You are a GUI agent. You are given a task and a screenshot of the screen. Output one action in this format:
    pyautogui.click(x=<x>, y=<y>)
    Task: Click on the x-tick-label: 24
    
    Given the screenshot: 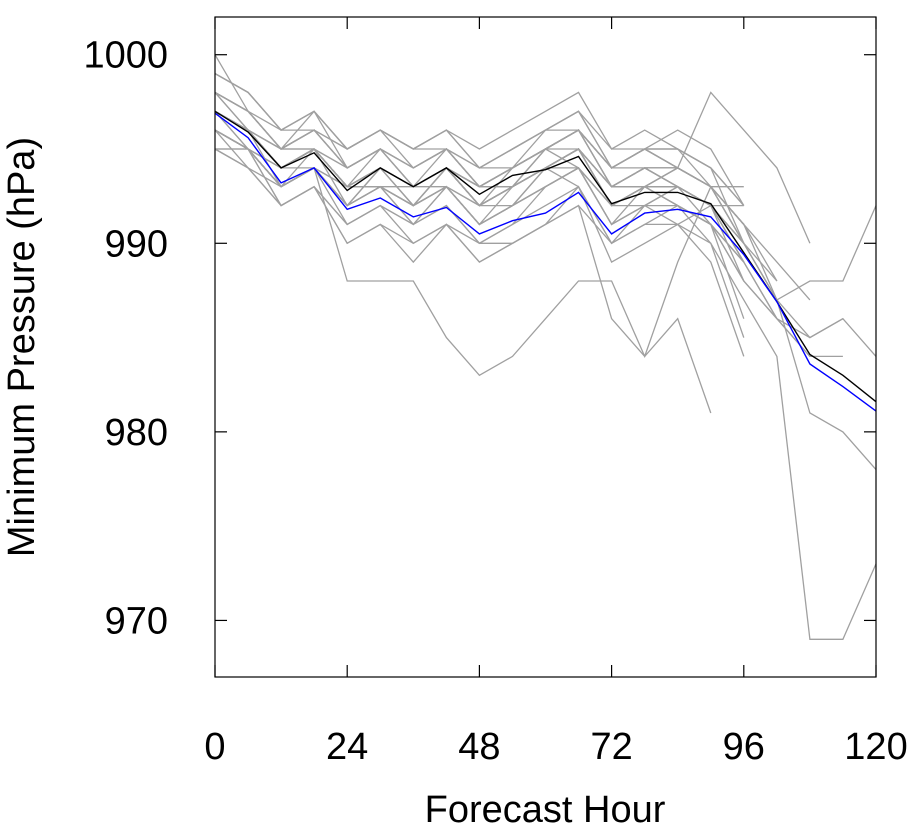 What is the action you would take?
    pyautogui.click(x=347, y=747)
    